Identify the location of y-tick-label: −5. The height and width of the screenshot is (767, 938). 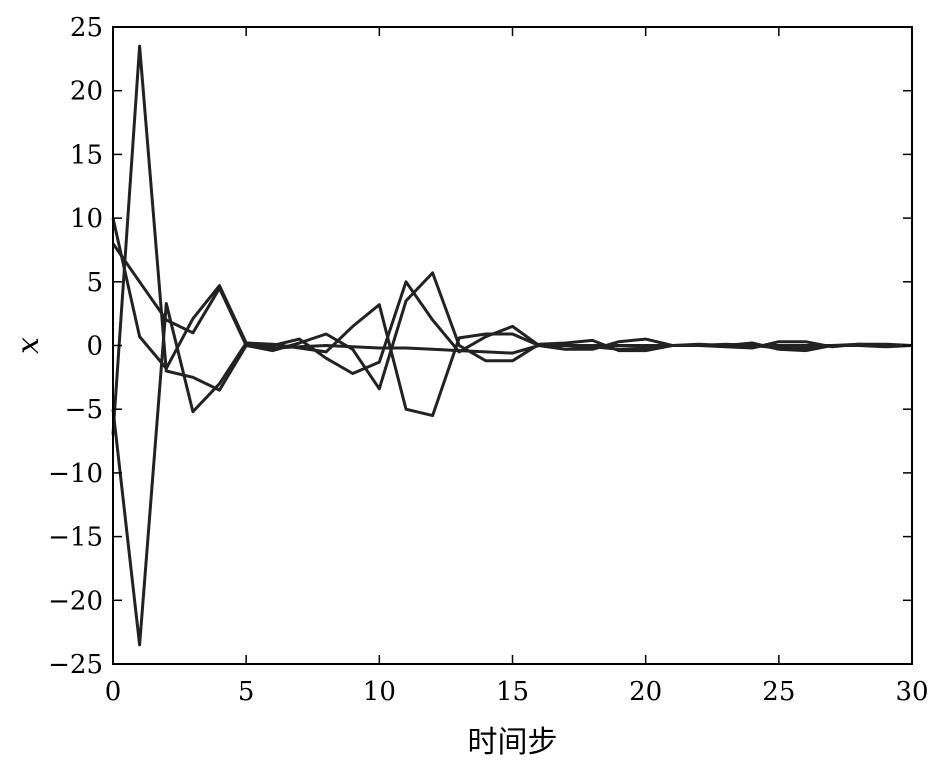
(84, 410).